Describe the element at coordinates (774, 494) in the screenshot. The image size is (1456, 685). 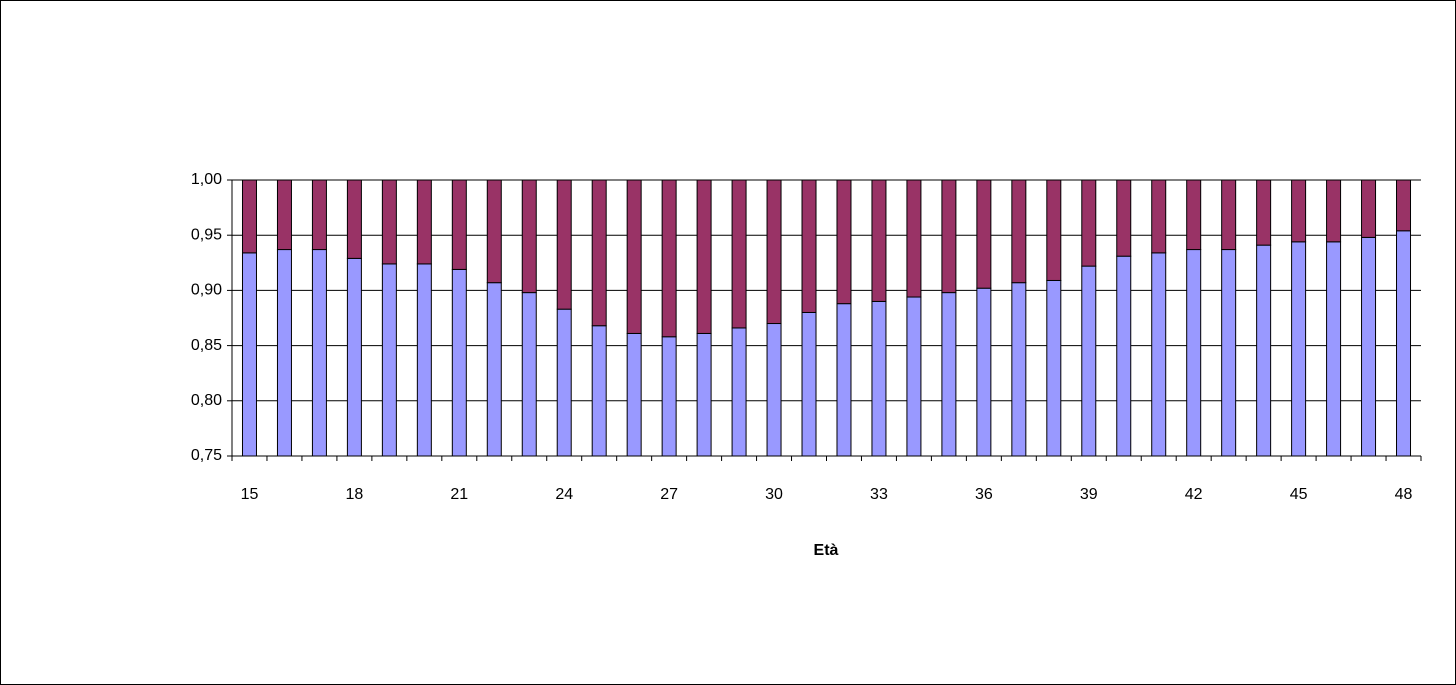
I see `x-tick-label: 30` at that location.